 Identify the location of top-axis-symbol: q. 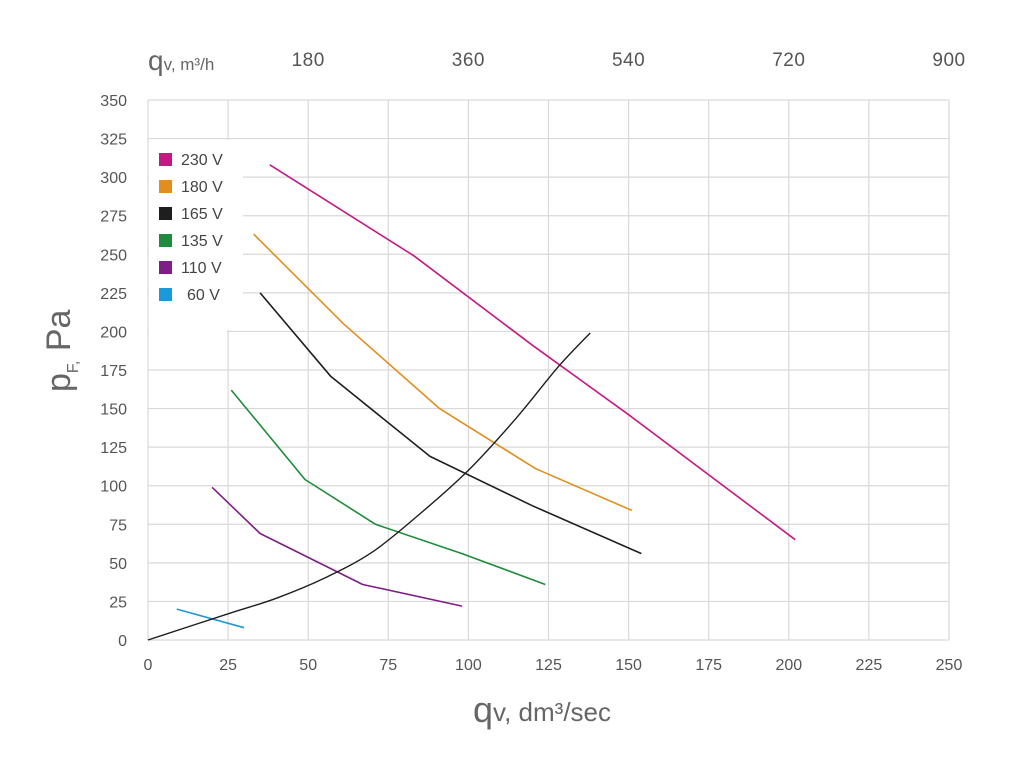
(156, 60).